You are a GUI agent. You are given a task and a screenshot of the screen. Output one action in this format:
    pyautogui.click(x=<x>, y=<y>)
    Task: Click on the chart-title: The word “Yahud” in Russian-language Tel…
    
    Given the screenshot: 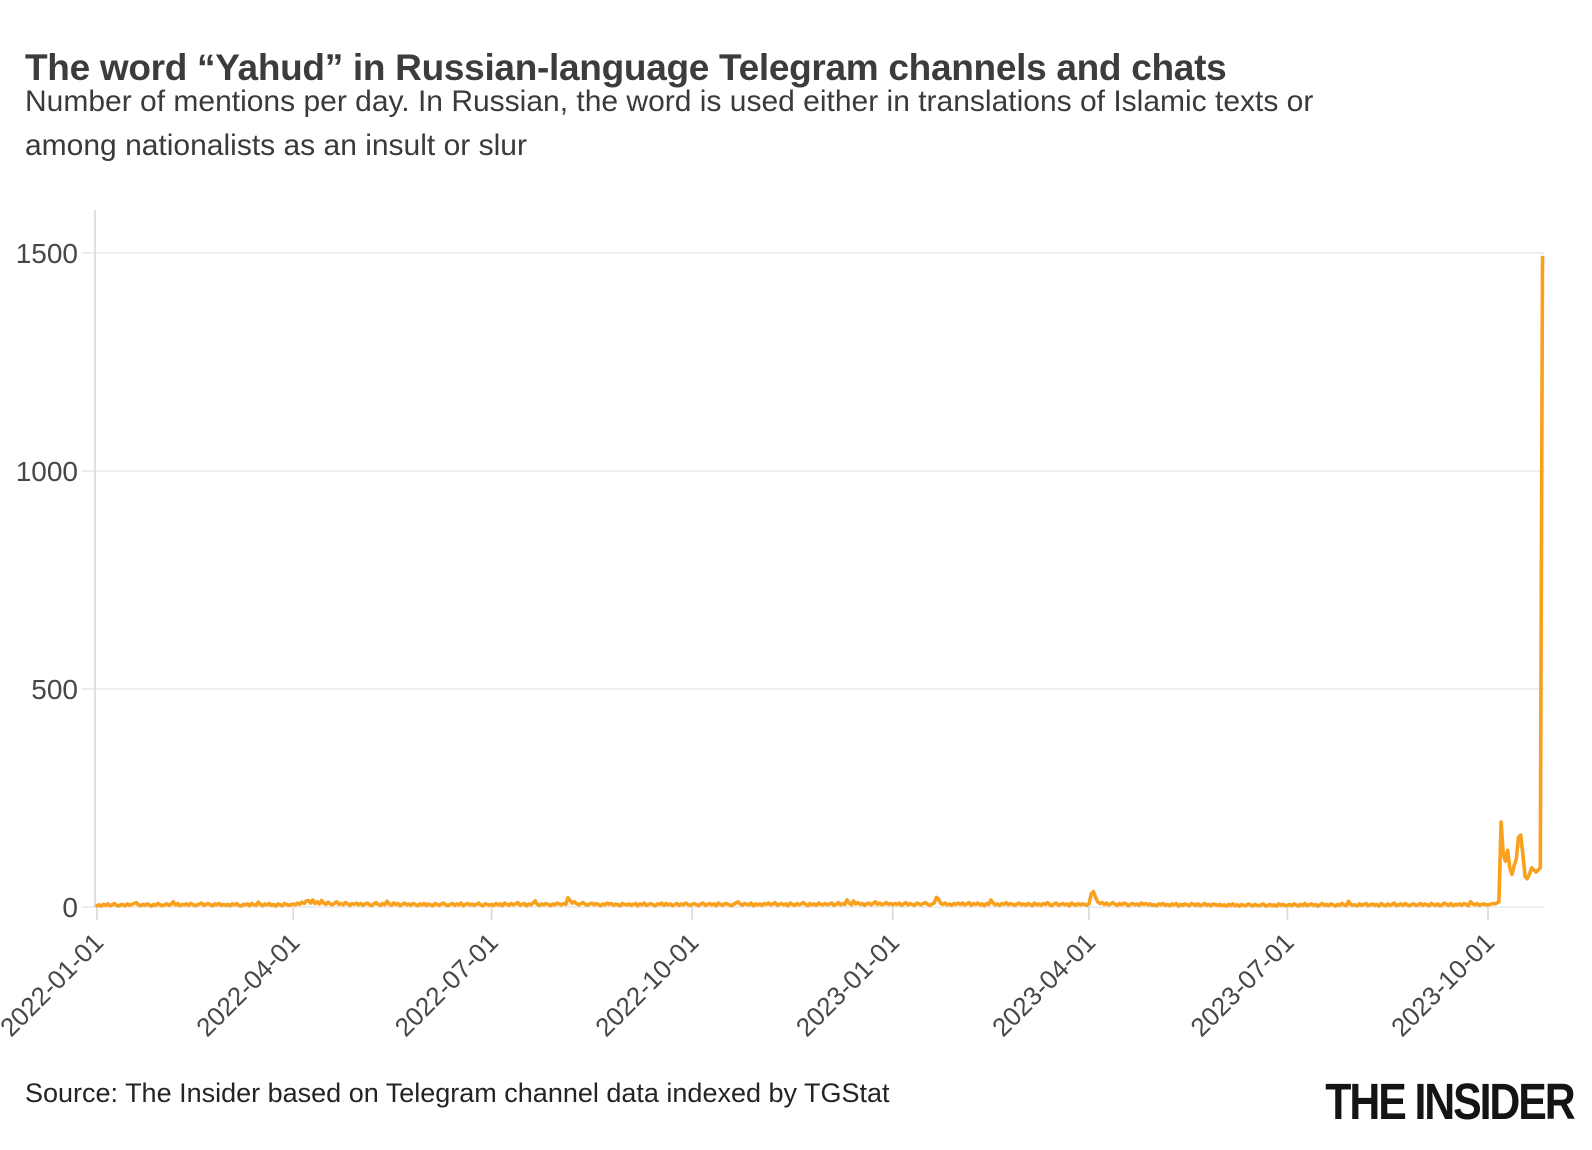 What is the action you would take?
    pyautogui.click(x=626, y=67)
    